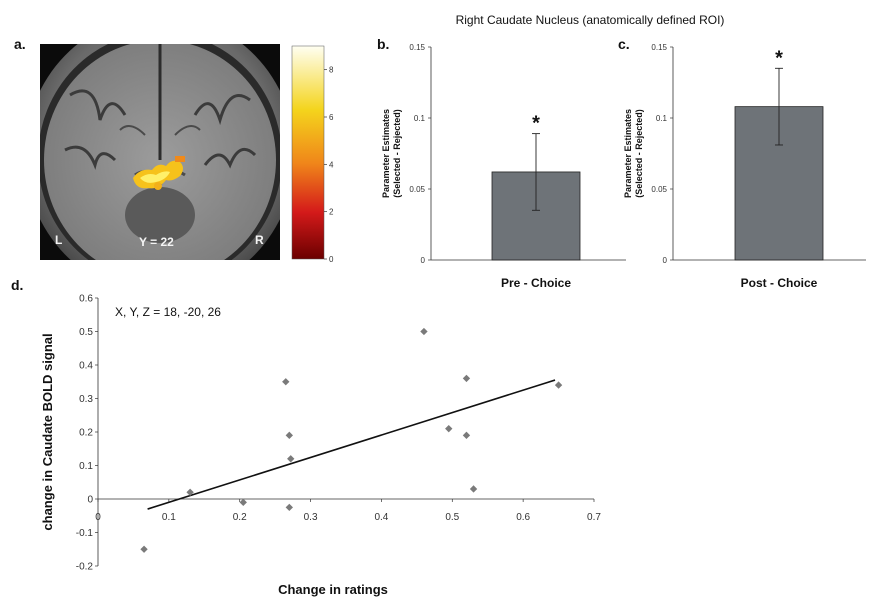  I want to click on y-tick-label: 0.2, so click(86, 433).